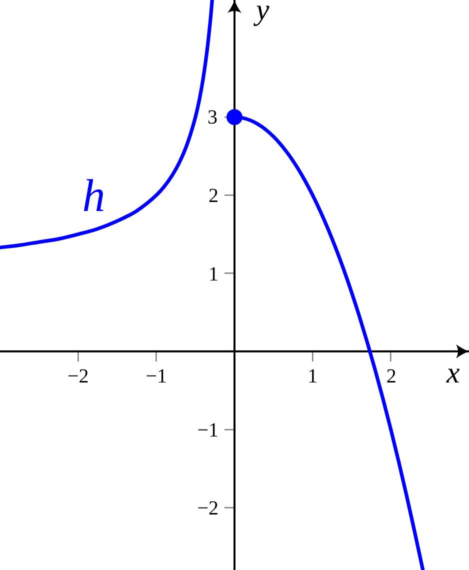  I want to click on y-tick-label: 1, so click(213, 274).